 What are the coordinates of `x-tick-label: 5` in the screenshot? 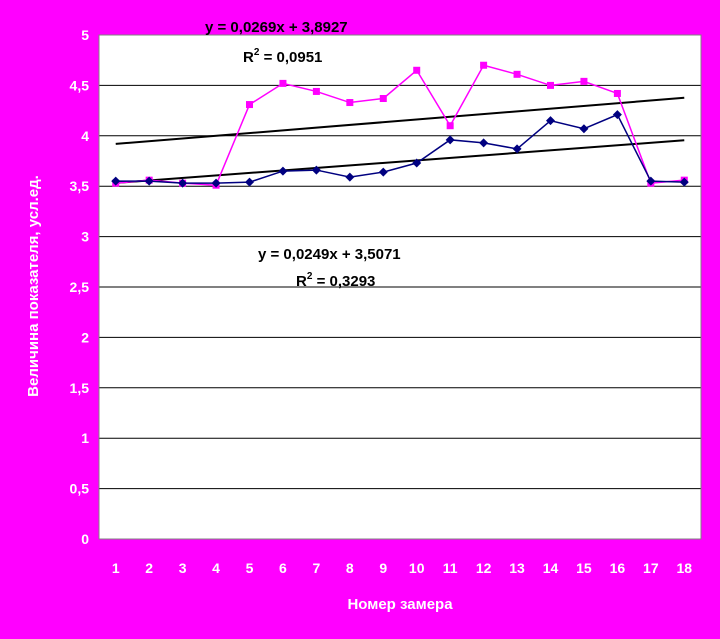 It's located at (250, 568).